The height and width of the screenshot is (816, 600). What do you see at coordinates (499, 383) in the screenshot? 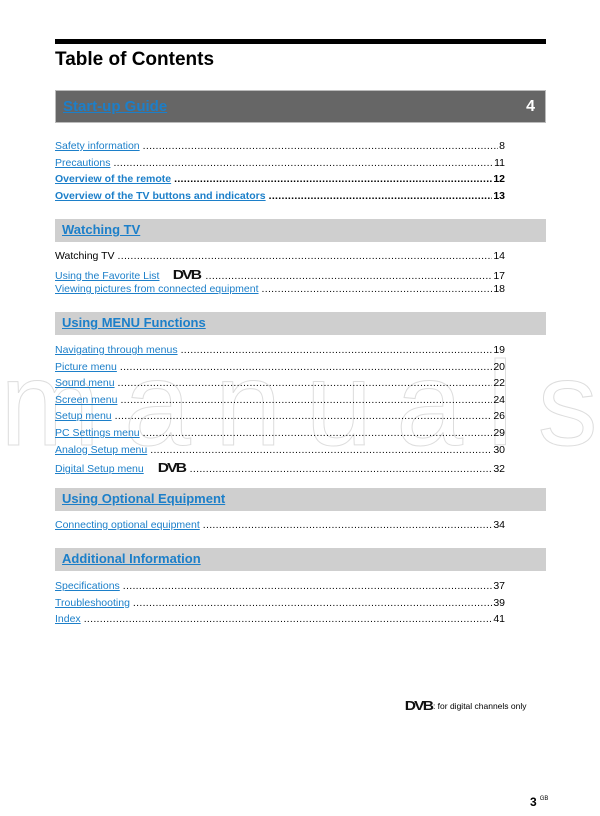
I see `toc-entry-page: 22` at bounding box center [499, 383].